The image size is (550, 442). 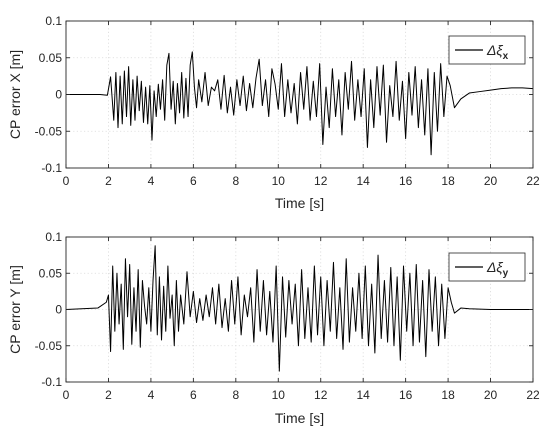 What do you see at coordinates (15, 309) in the screenshot?
I see `y-axis-label: CP error Y [m]` at bounding box center [15, 309].